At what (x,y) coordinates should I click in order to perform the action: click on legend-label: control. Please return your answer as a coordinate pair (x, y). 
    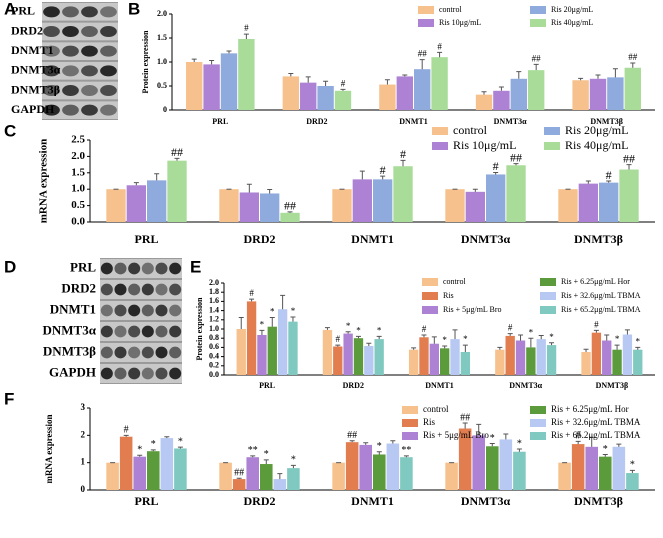
    Looking at the image, I should click on (436, 409).